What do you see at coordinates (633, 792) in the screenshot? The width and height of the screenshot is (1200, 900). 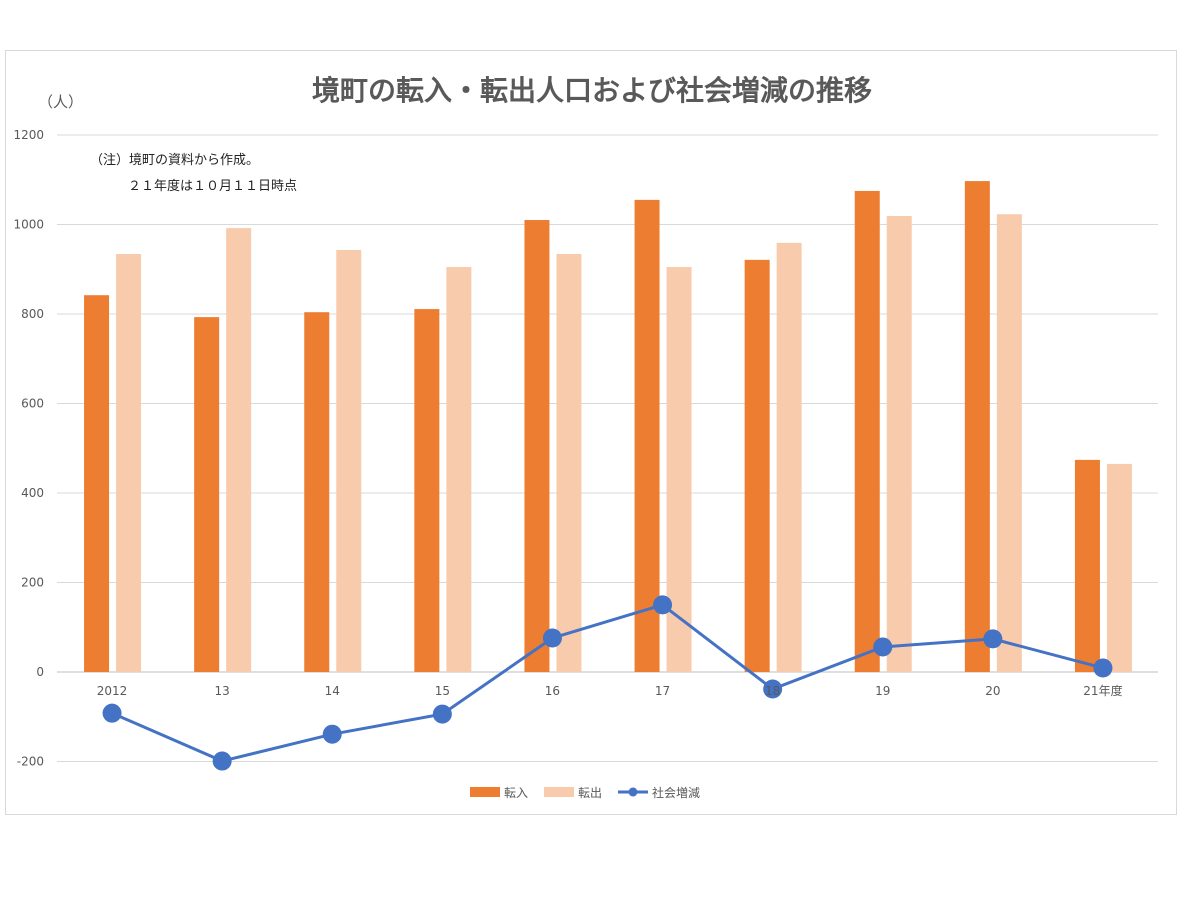 I see `legend-marker` at bounding box center [633, 792].